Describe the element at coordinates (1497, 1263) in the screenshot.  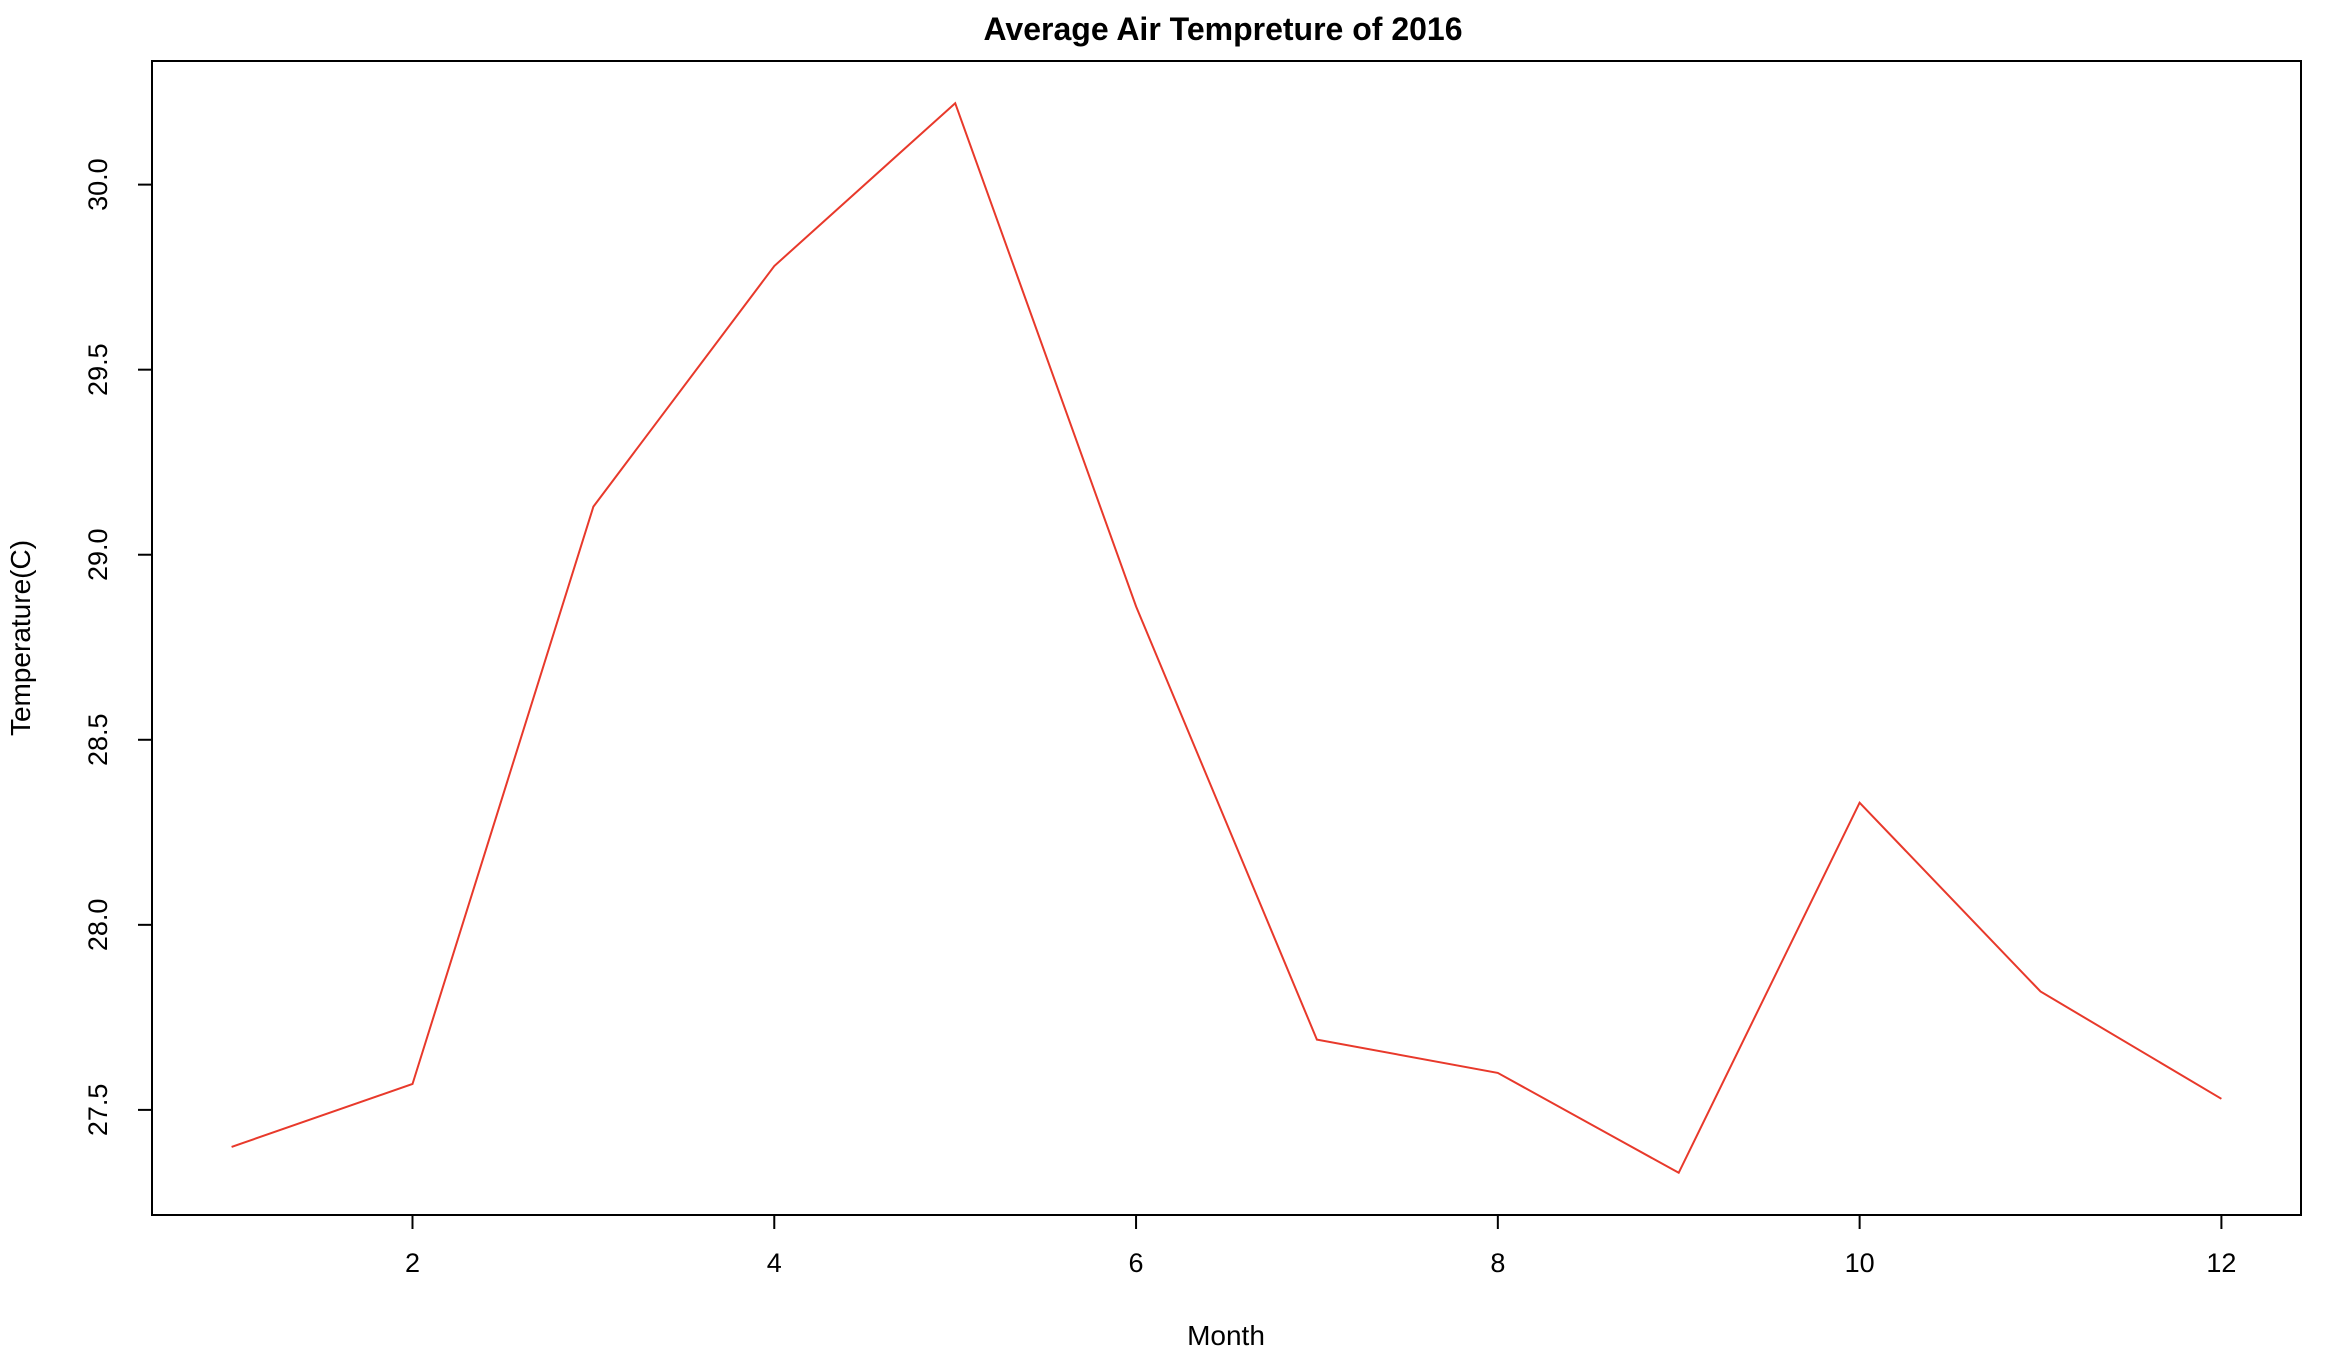
I see `x-tick-label: 8` at that location.